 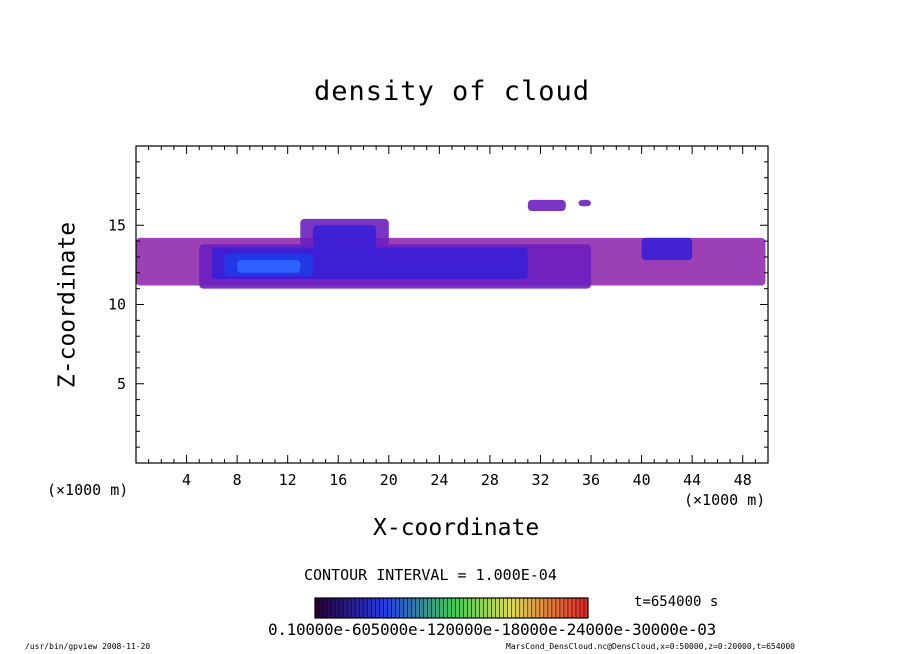 I want to click on colorbar, so click(x=451, y=608).